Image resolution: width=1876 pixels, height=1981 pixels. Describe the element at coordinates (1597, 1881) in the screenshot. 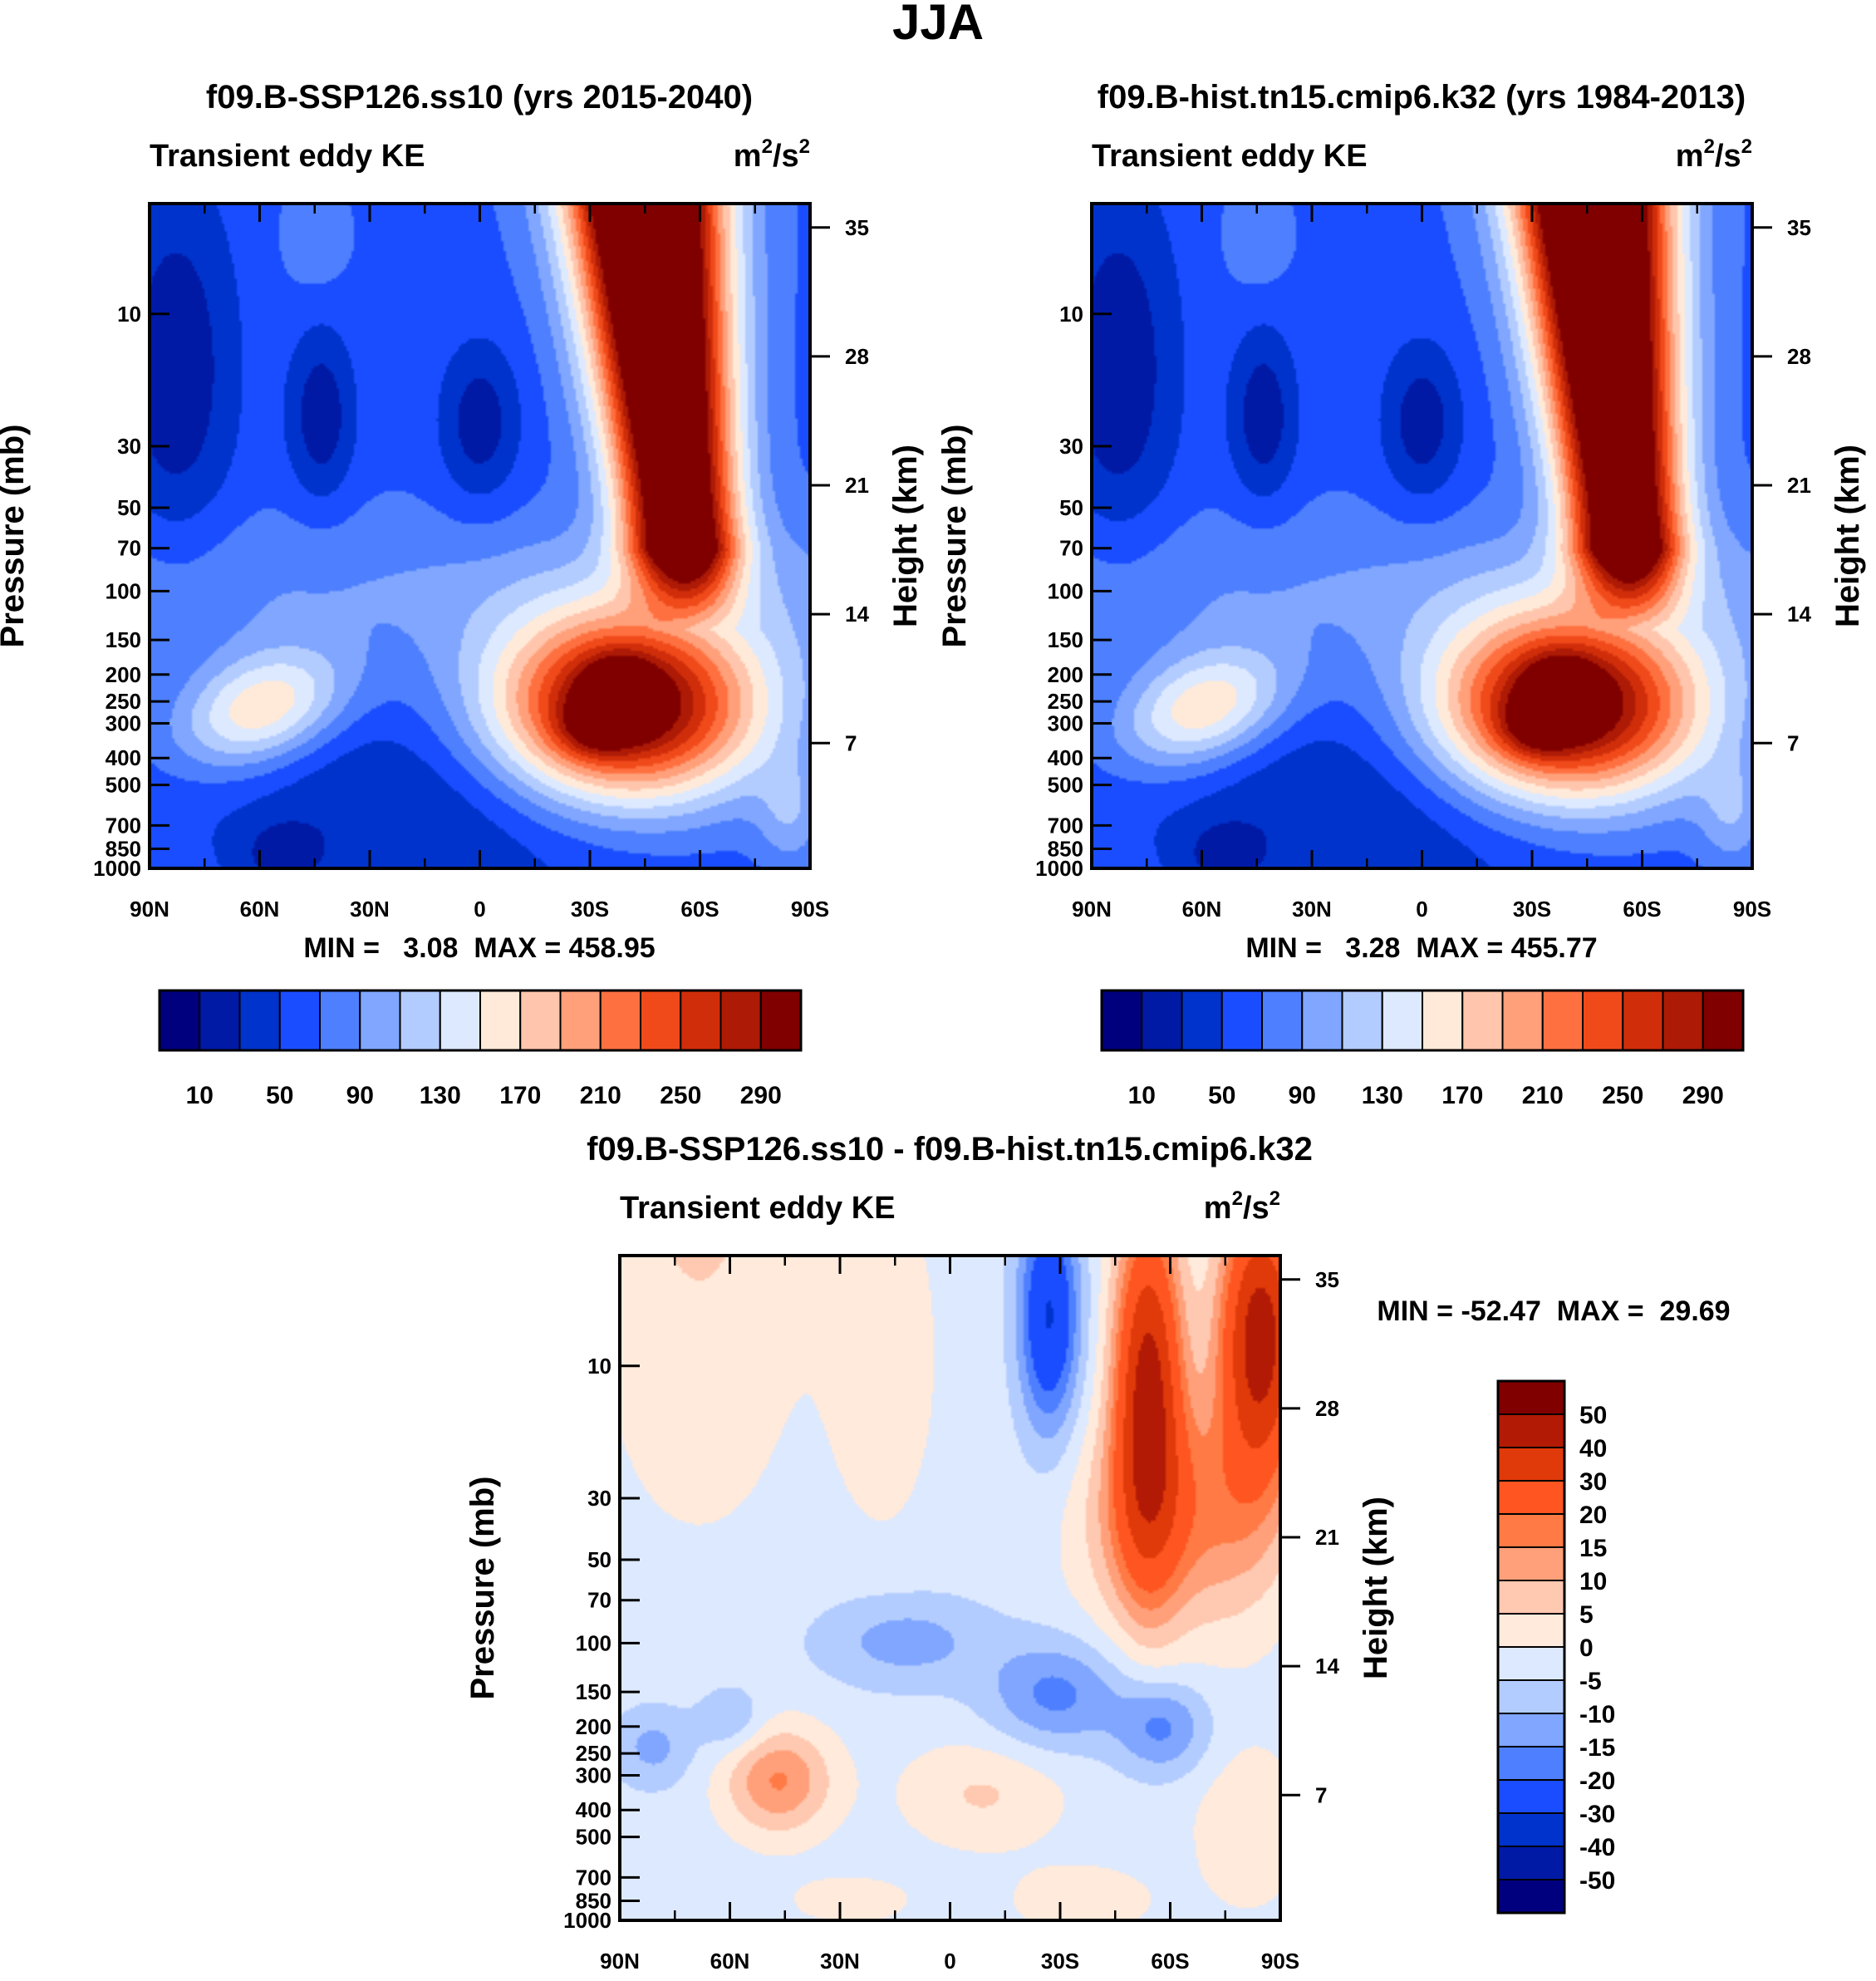

I see `colorbar-label: -50` at that location.